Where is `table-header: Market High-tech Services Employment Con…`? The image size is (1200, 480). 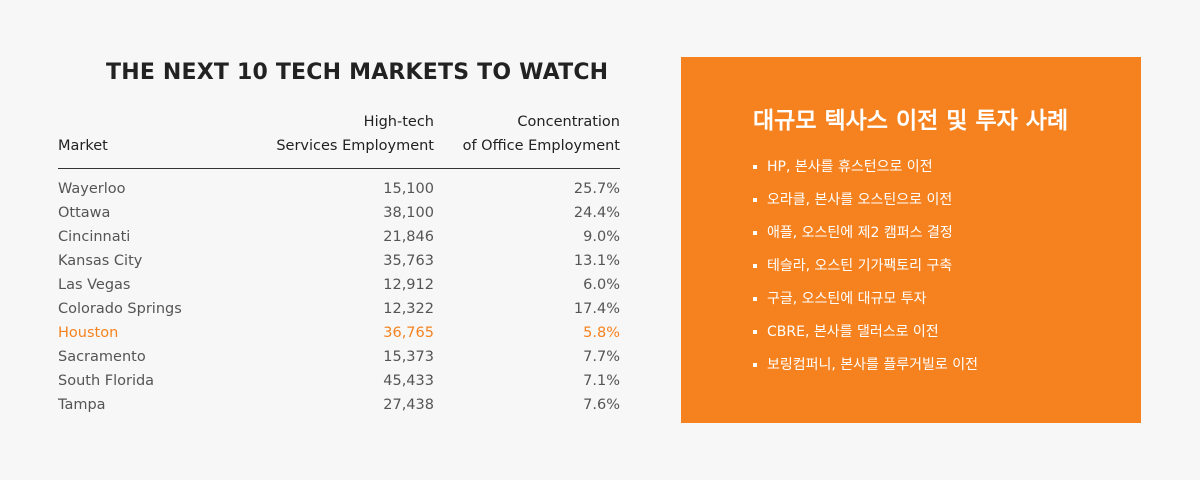
table-header: Market High-tech Services Employment Con… is located at coordinates (339, 139).